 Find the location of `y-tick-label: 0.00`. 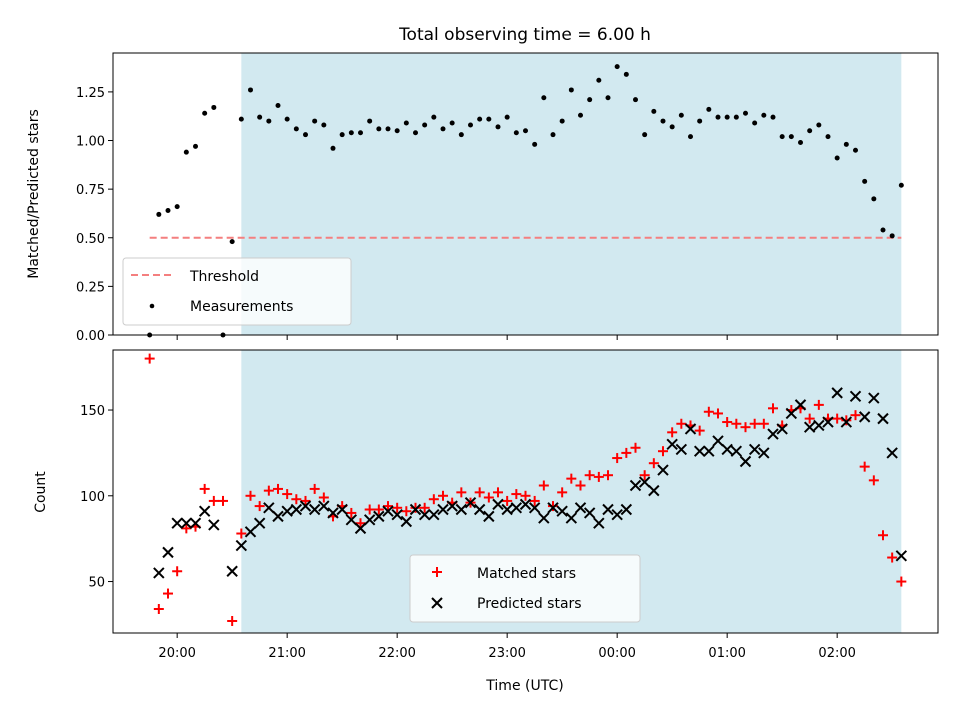

y-tick-label: 0.00 is located at coordinates (90, 336).